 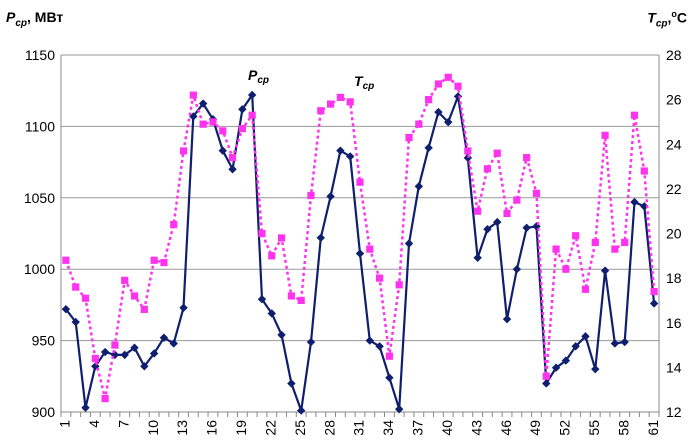 I want to click on right-tick-label: 20, so click(x=674, y=234).